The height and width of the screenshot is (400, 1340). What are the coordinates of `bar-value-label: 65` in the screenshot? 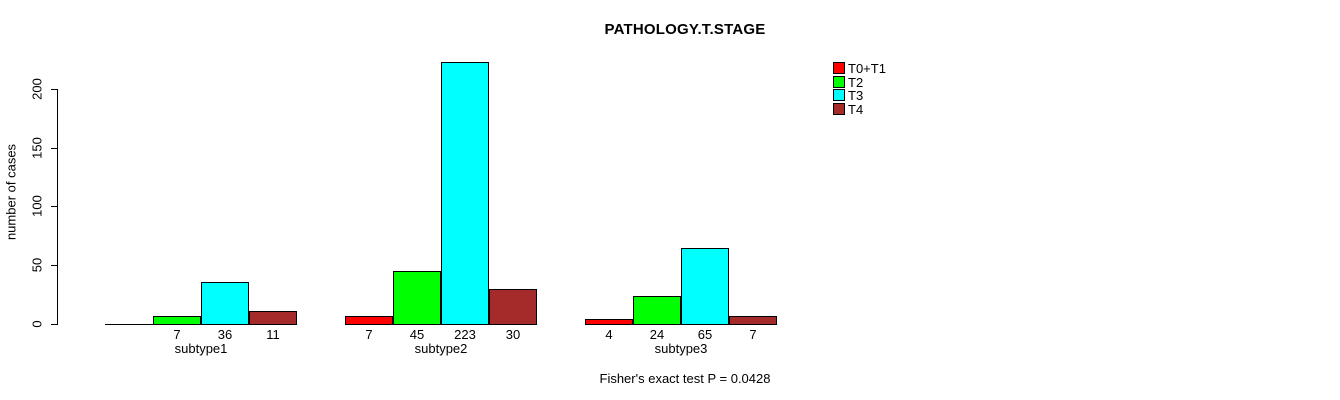 It's located at (705, 334).